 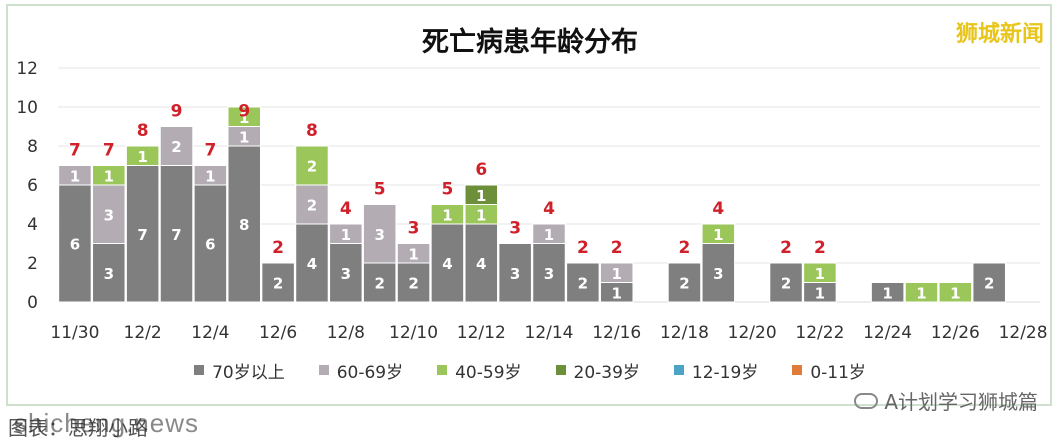 What do you see at coordinates (32, 264) in the screenshot?
I see `y-tick-label: 2` at bounding box center [32, 264].